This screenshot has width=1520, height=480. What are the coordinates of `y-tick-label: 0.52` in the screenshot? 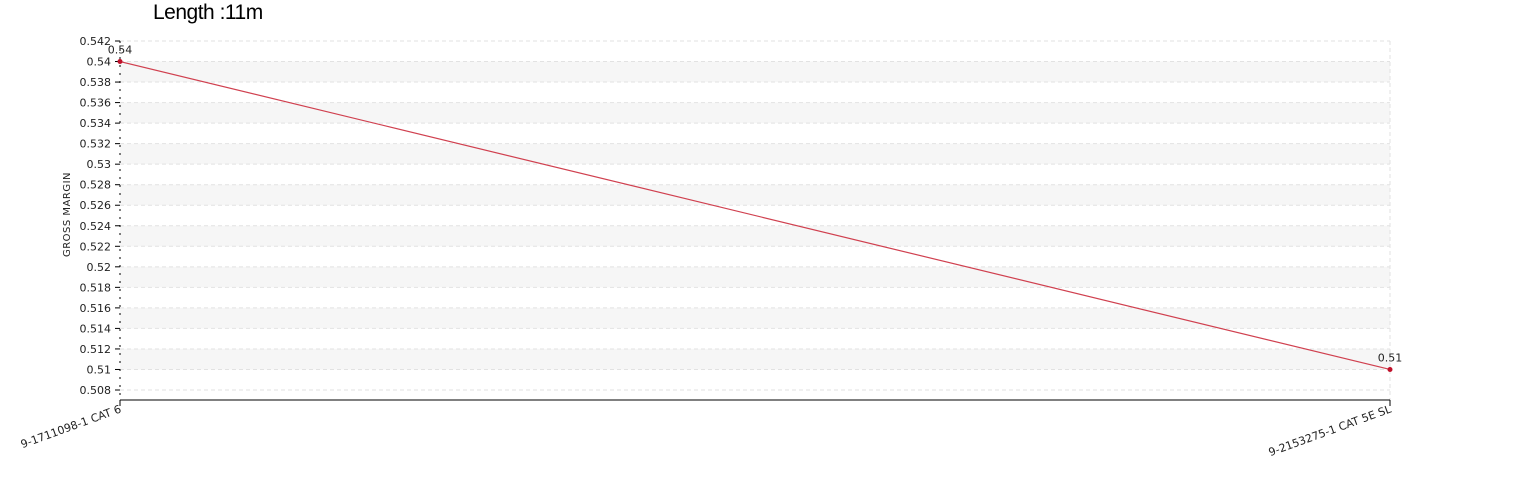 It's located at (99, 267).